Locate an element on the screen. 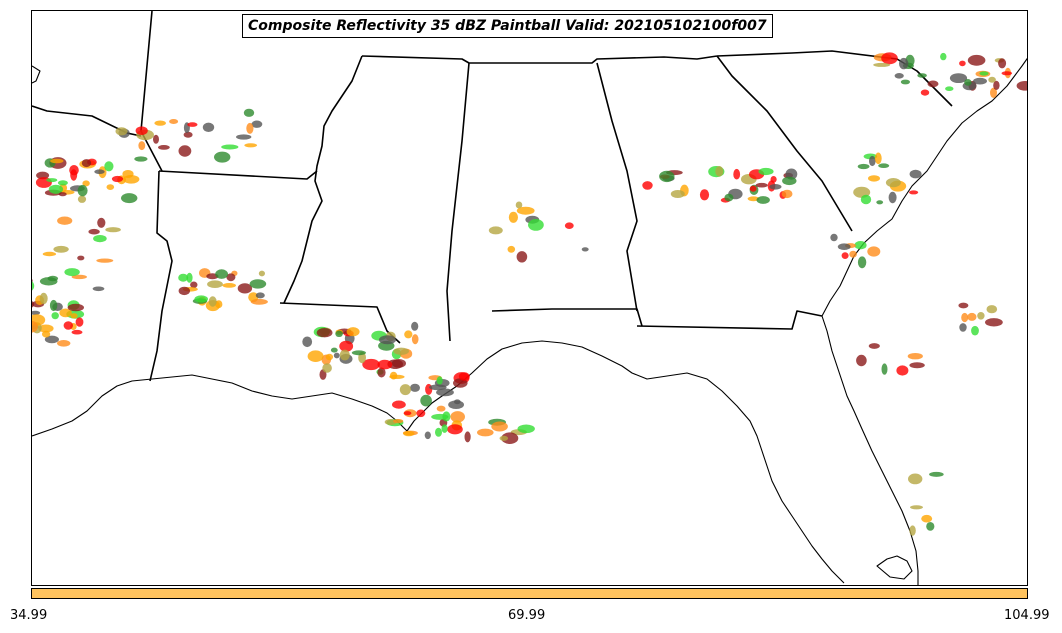  colorbar is located at coordinates (529, 593).